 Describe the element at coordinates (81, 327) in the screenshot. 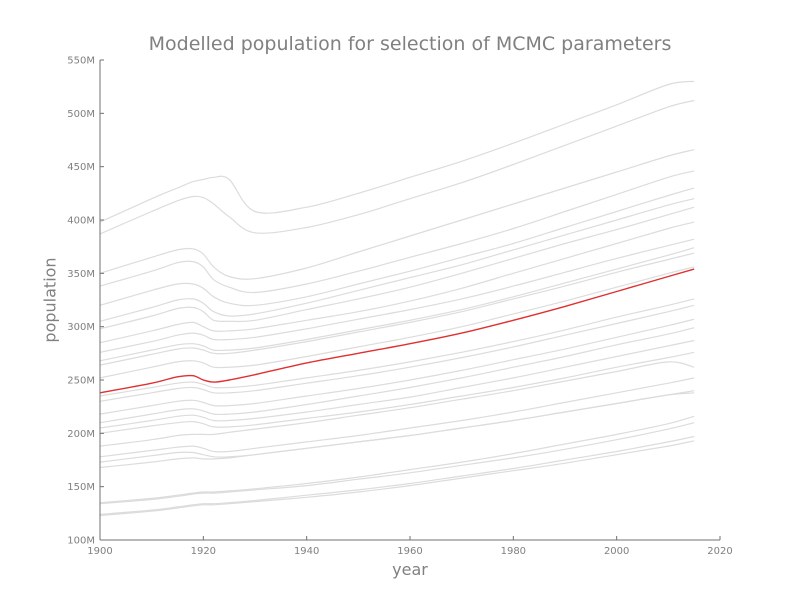

I see `y-tick-label: 300M` at that location.